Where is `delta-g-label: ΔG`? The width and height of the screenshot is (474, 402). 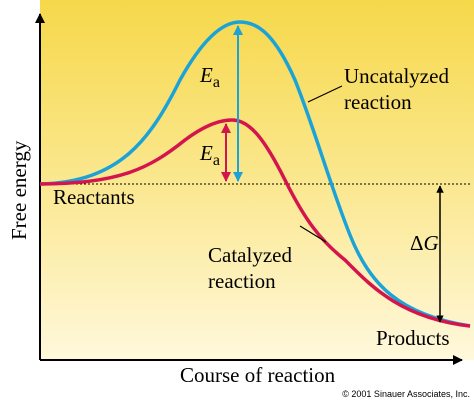 delta-g-label: ΔG is located at coordinates (424, 243).